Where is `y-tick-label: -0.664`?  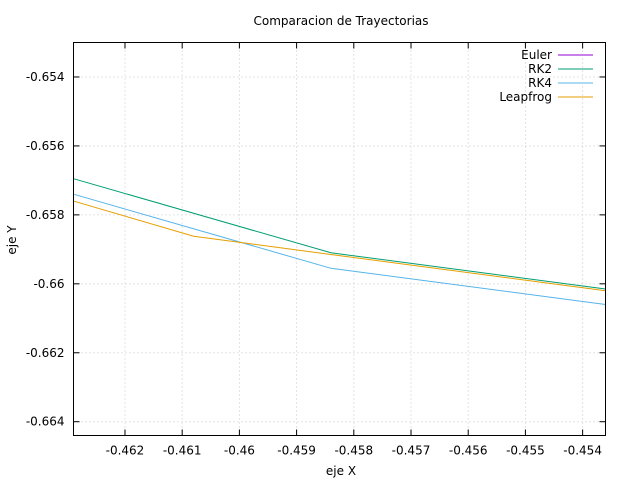 y-tick-label: -0.664 is located at coordinates (45, 422).